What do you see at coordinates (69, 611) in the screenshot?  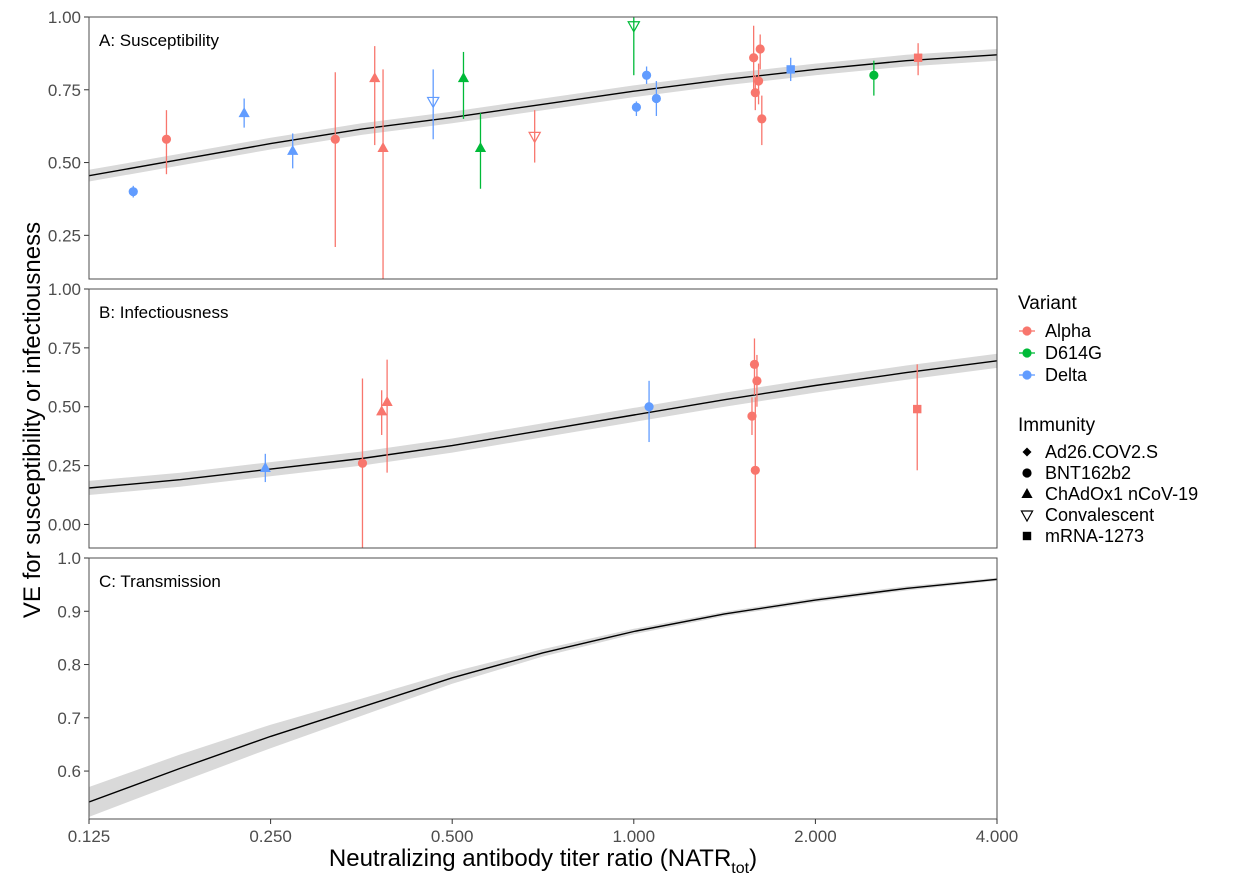 I see `y-tick-label: 0.9` at bounding box center [69, 611].